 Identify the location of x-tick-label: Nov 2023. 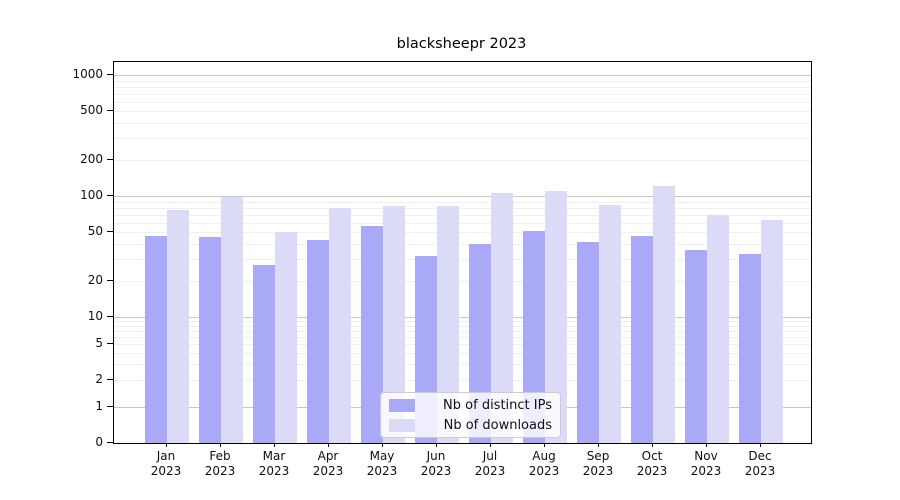
(706, 463).